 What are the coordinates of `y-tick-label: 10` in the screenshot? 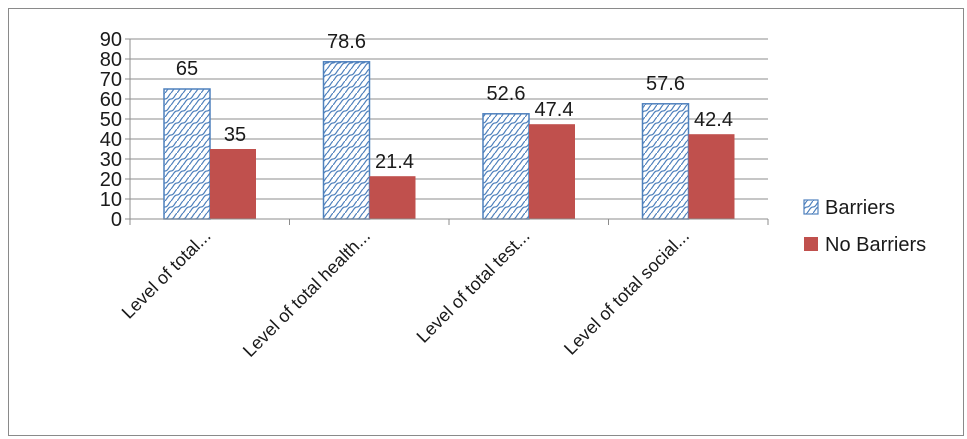 It's located at (111, 200).